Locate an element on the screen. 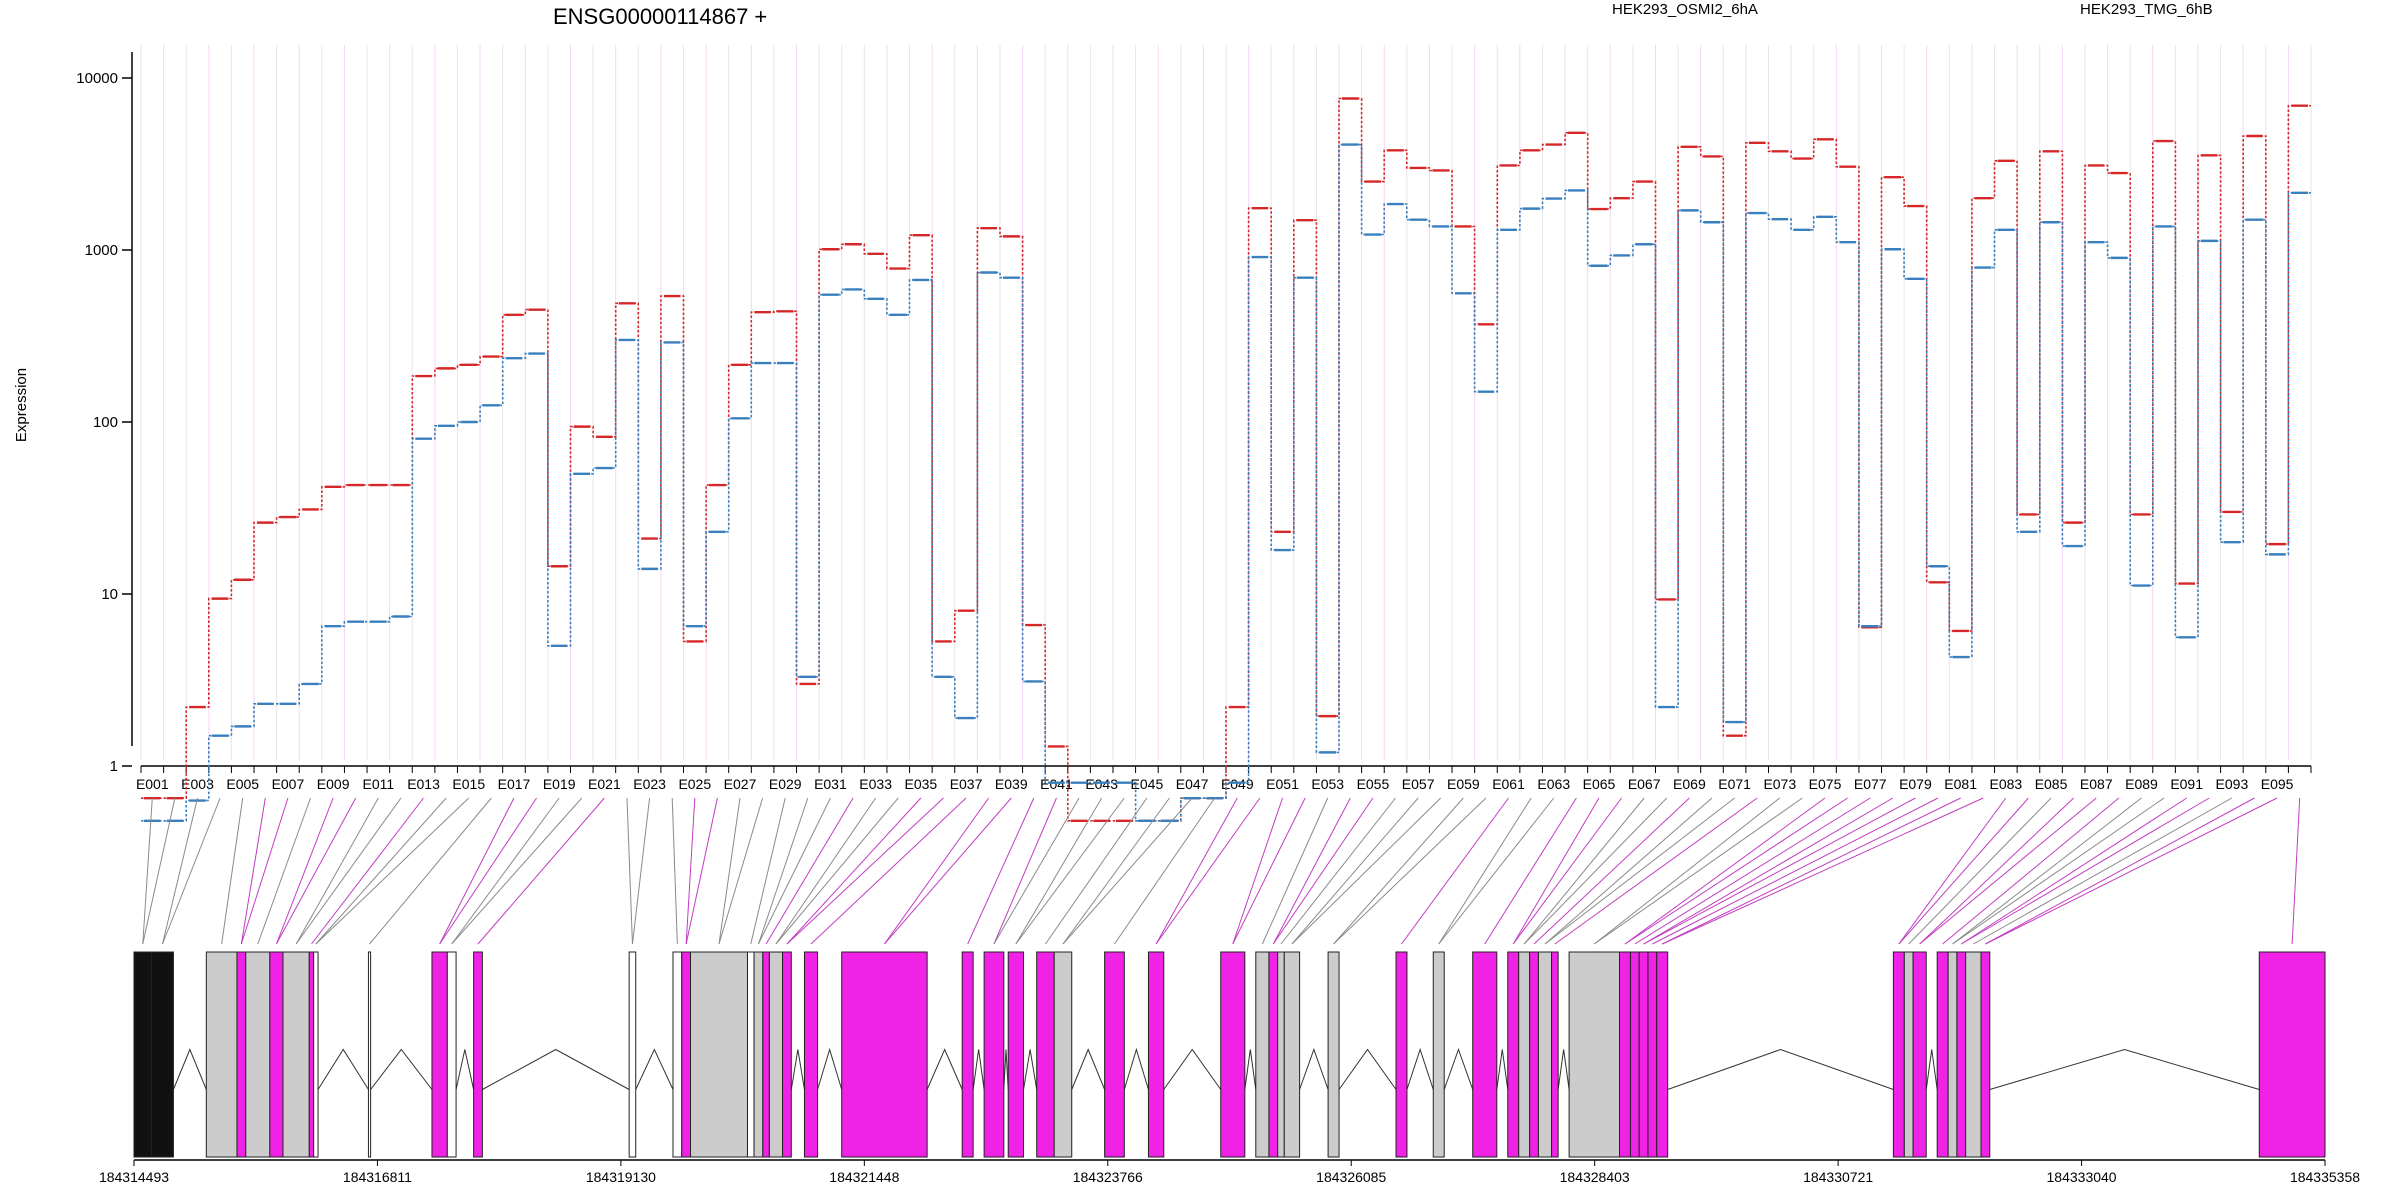 The height and width of the screenshot is (1200, 2400). x-tick-label: E013 is located at coordinates (423, 784).